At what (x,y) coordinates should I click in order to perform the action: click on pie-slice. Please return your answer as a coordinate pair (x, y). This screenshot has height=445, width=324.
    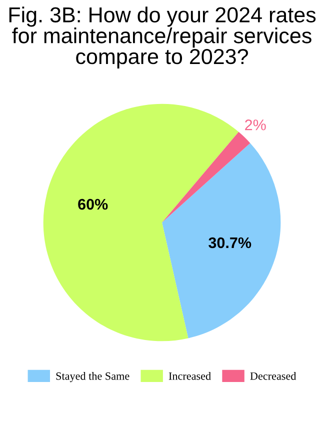
    Looking at the image, I should click on (206, 177).